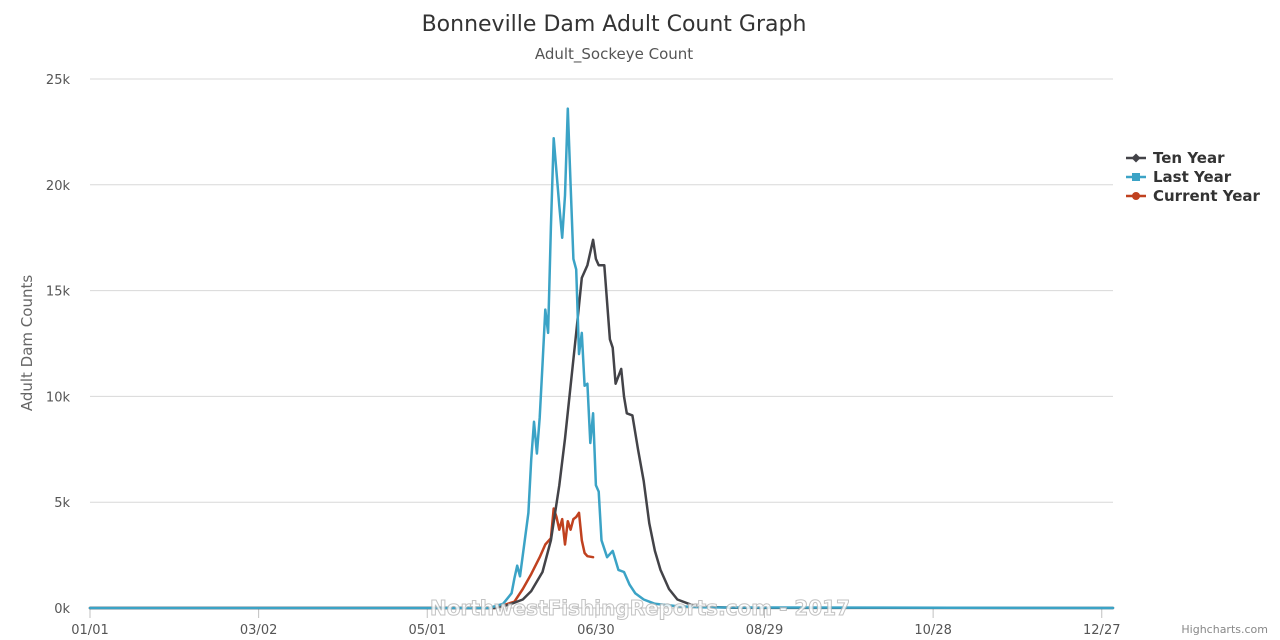  I want to click on y-tick-label: 0k, so click(62, 609).